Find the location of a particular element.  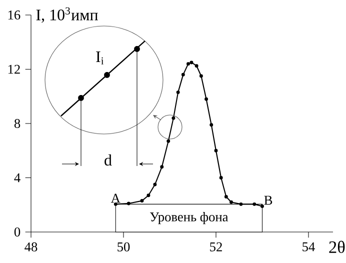

y-tick-label: 12 is located at coordinates (14, 69).